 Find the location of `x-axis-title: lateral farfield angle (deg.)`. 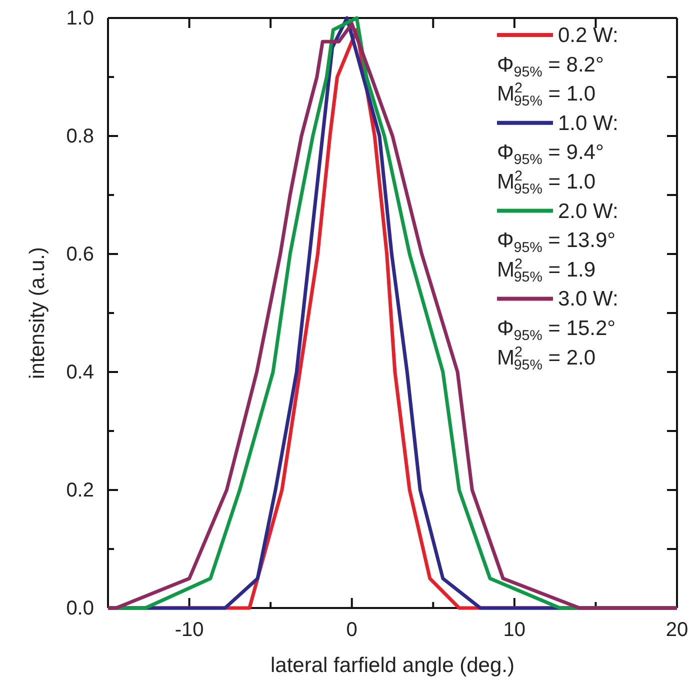

x-axis-title: lateral farfield angle (deg.) is located at coordinates (392, 665).